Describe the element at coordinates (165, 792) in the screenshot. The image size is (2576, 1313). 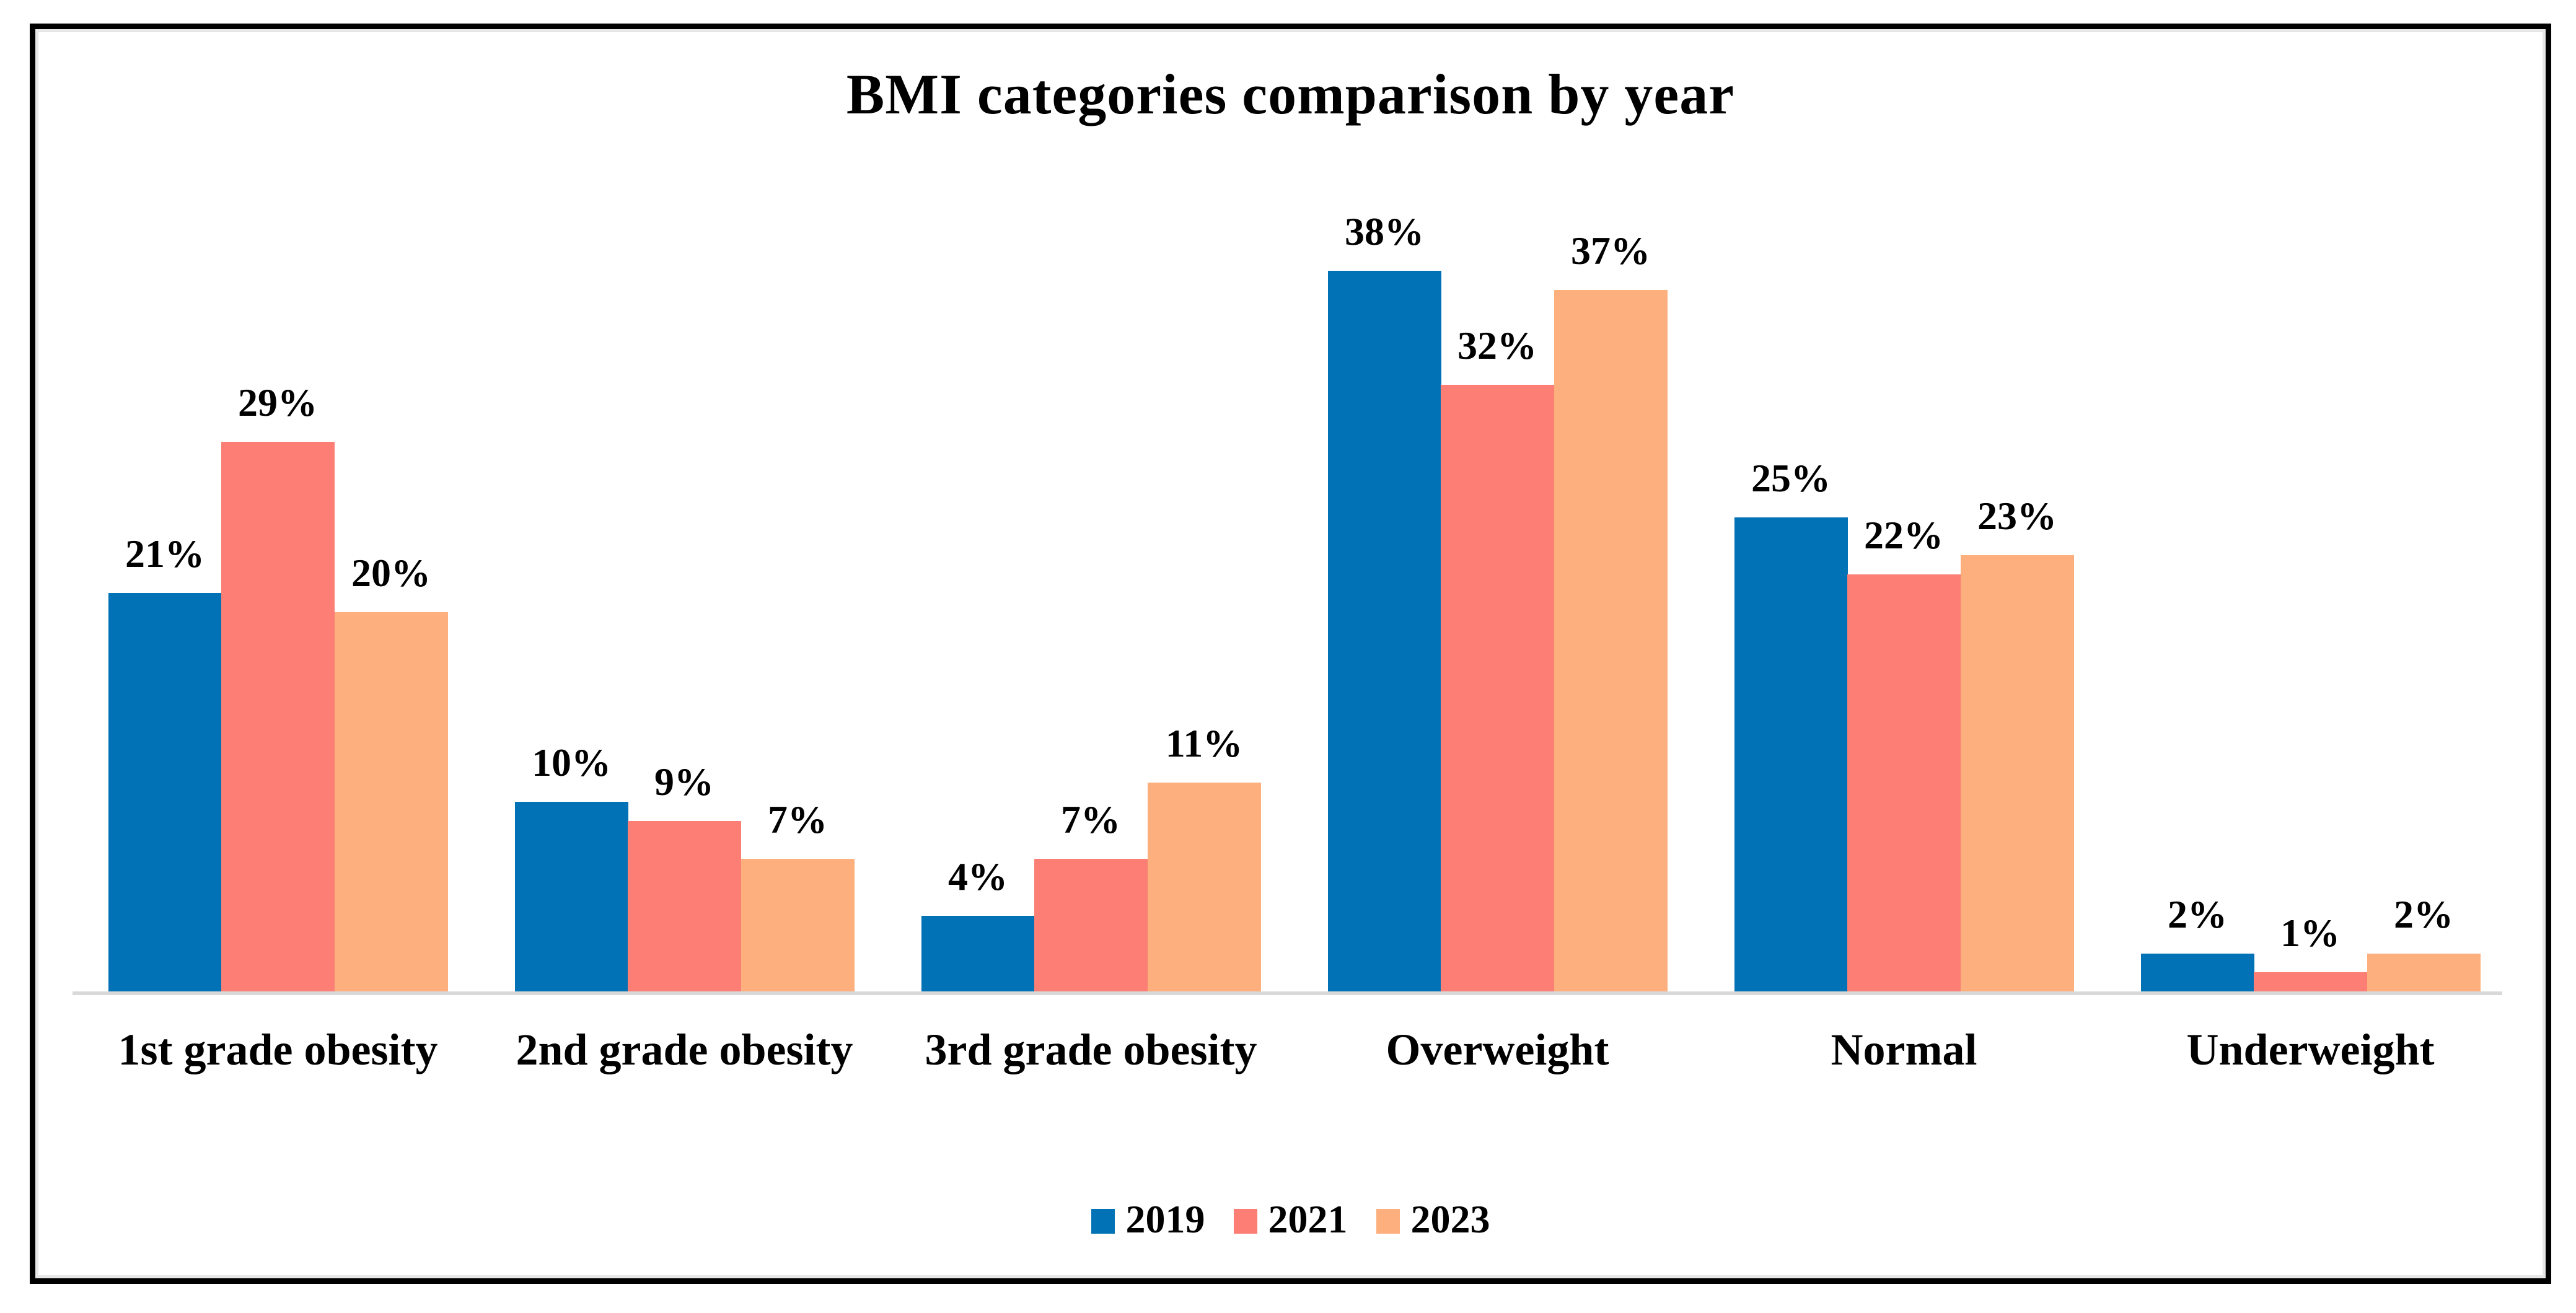
I see `bar-2019-1st-grade-obesity` at that location.